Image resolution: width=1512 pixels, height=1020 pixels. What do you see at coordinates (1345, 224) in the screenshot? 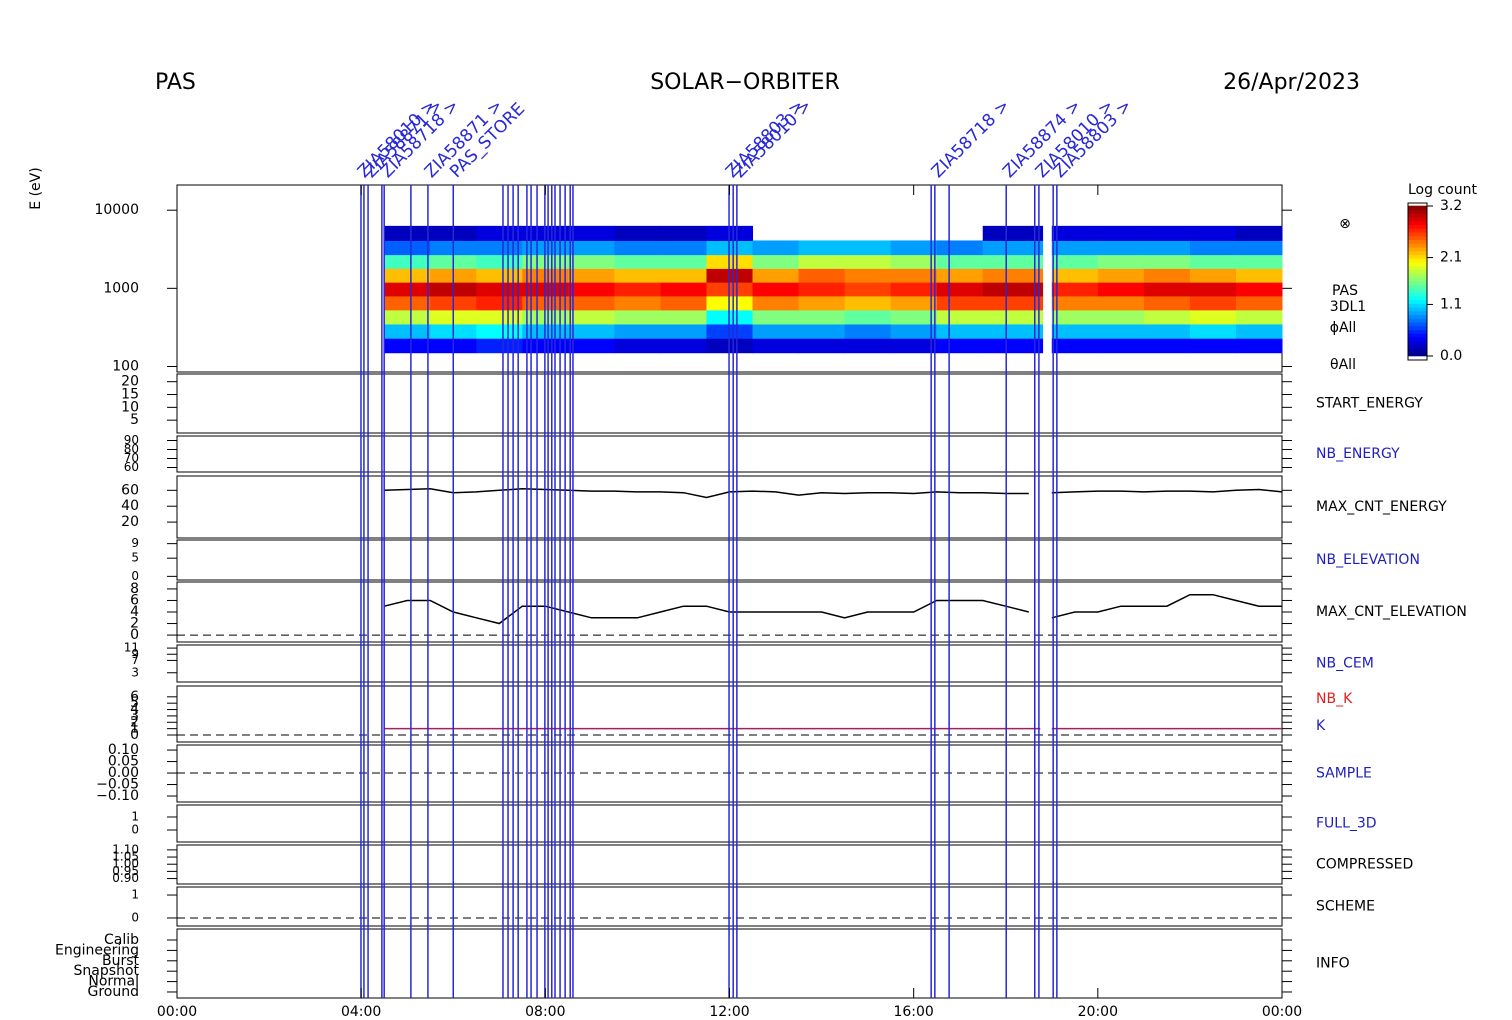
I see `side-label: ⊗` at bounding box center [1345, 224].